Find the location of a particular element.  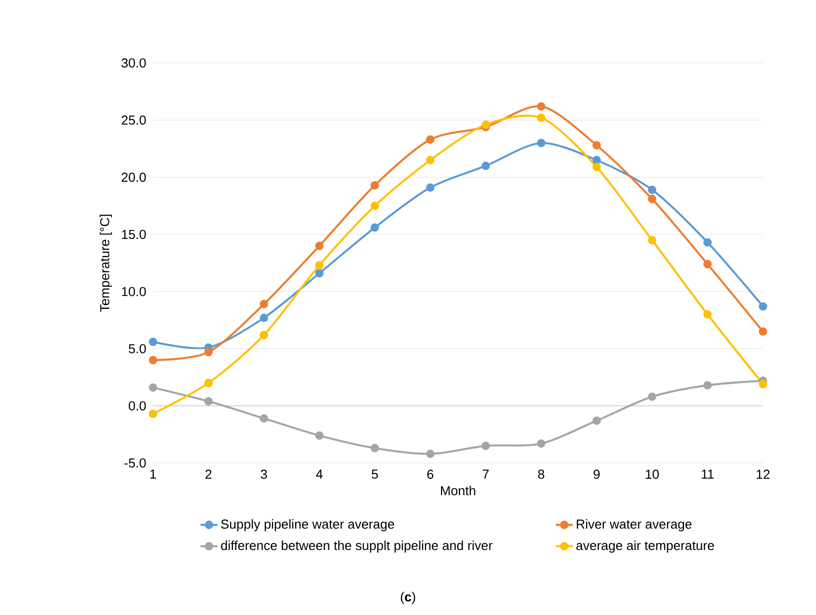

y-tick-label: 25.0 is located at coordinates (134, 120).